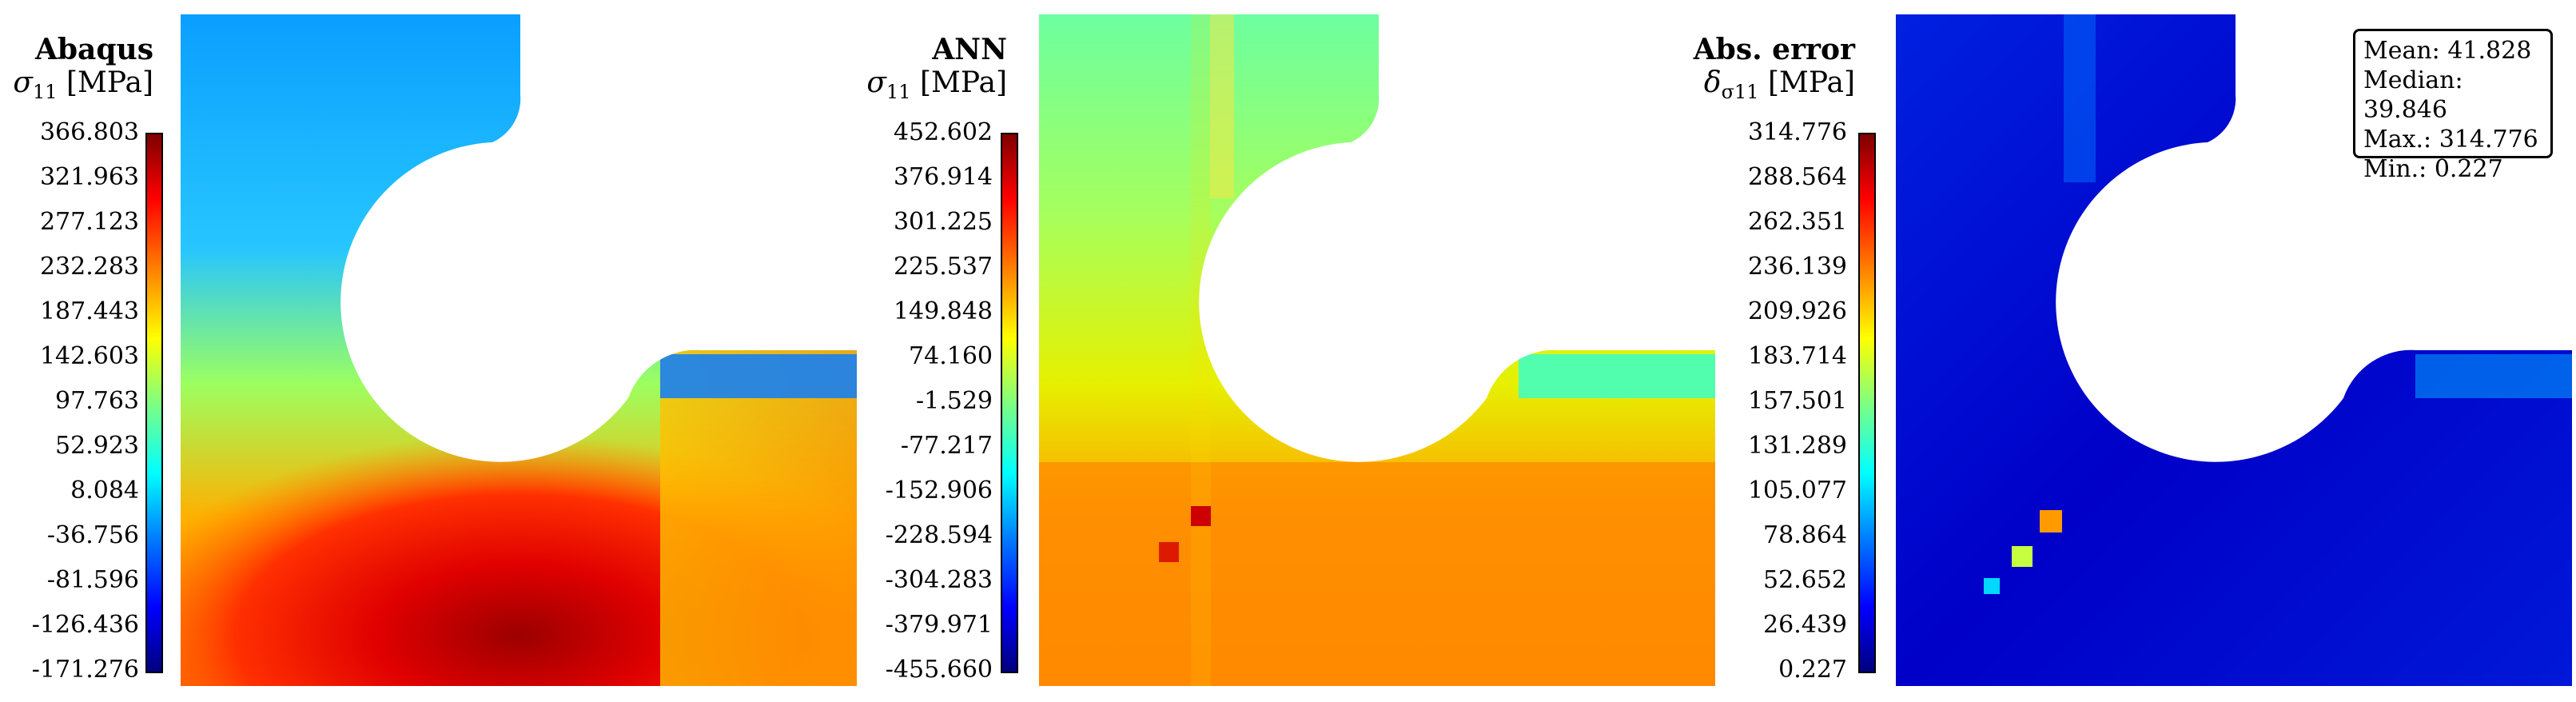 The image size is (2576, 702). What do you see at coordinates (939, 580) in the screenshot?
I see `colorbar-tick-label: -304.283` at bounding box center [939, 580].